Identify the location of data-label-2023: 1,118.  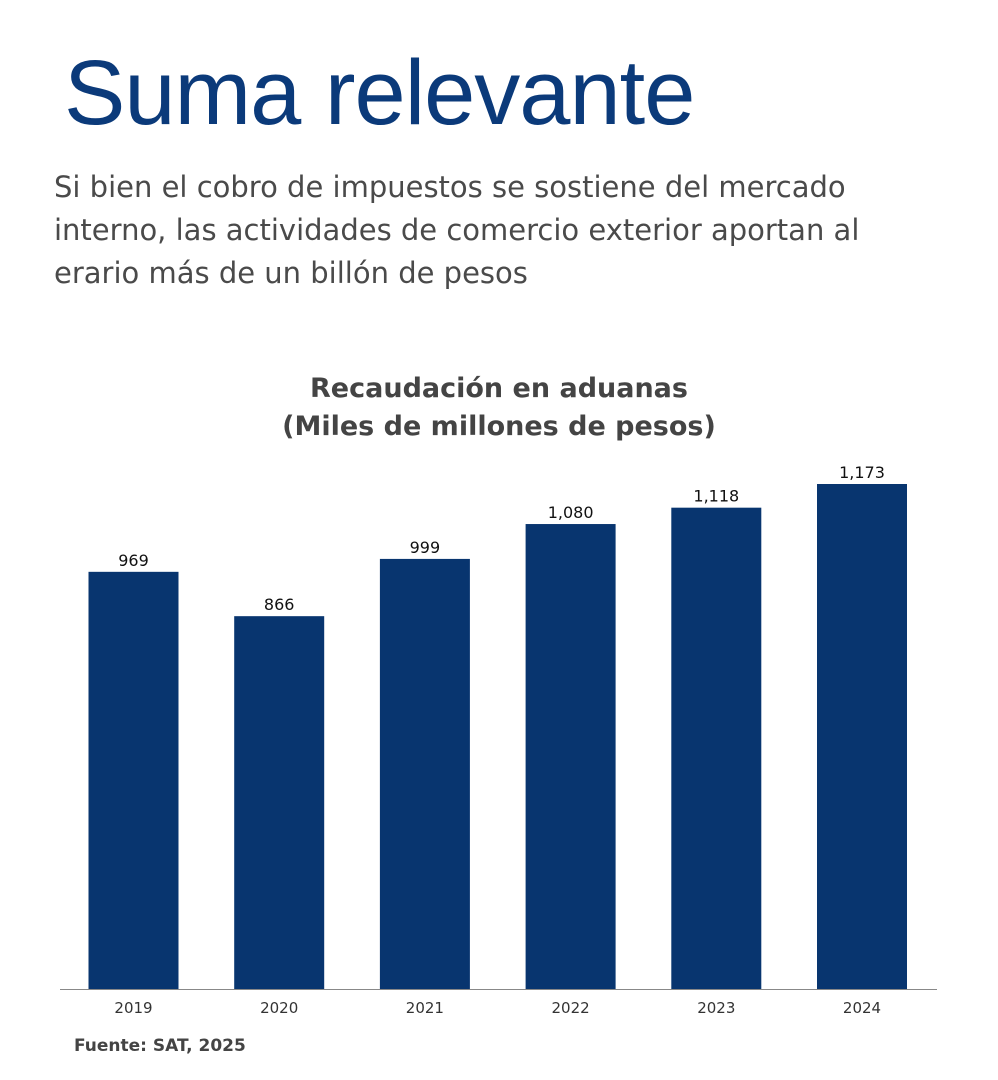
(716, 496).